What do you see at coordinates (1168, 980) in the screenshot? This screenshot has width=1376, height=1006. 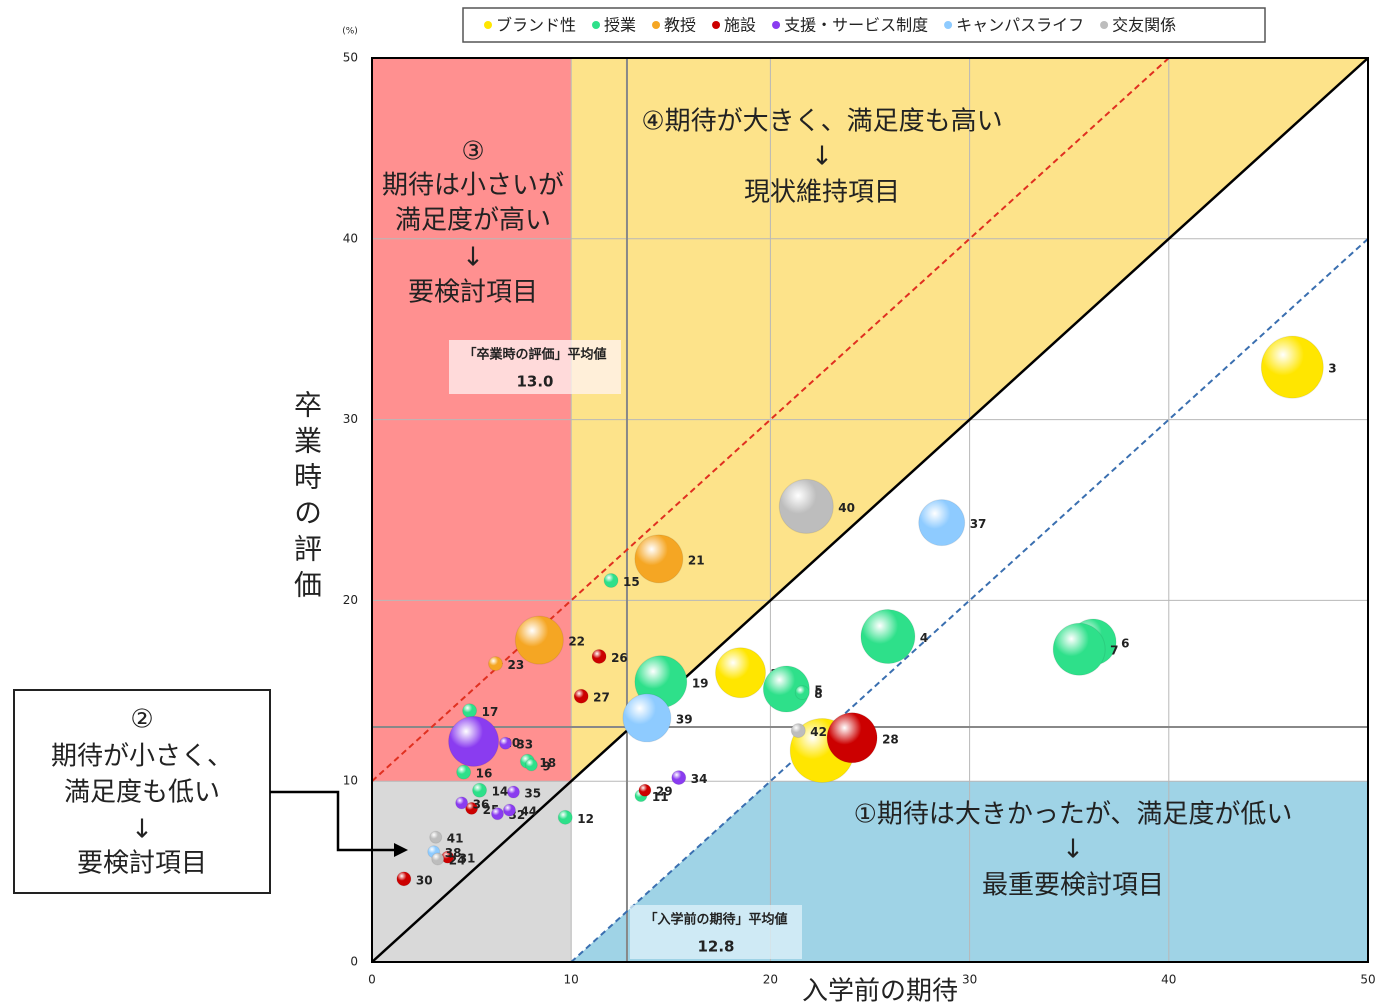 I see `x-tick-label: 40` at bounding box center [1168, 980].